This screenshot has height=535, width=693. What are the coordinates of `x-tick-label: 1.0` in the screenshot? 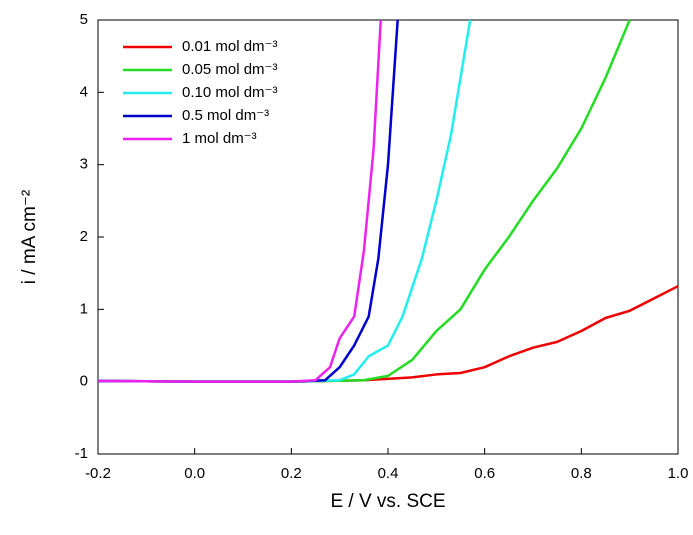 It's located at (678, 473).